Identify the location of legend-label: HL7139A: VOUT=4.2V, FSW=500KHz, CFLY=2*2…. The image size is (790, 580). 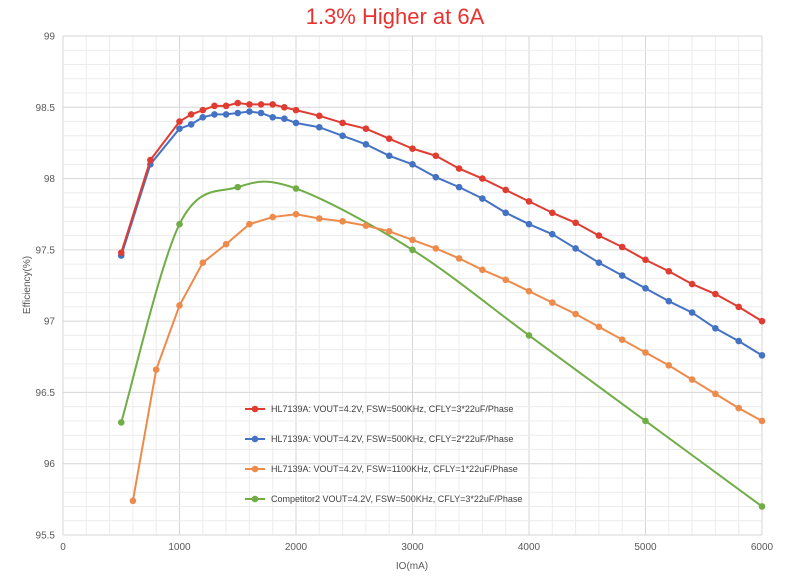
(392, 439).